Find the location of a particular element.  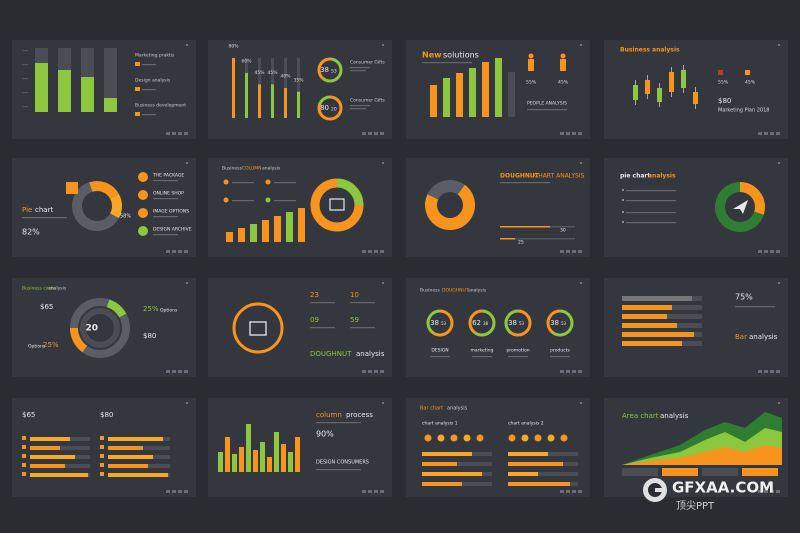

label: IMAGE OPTIONS is located at coordinates (171, 212).